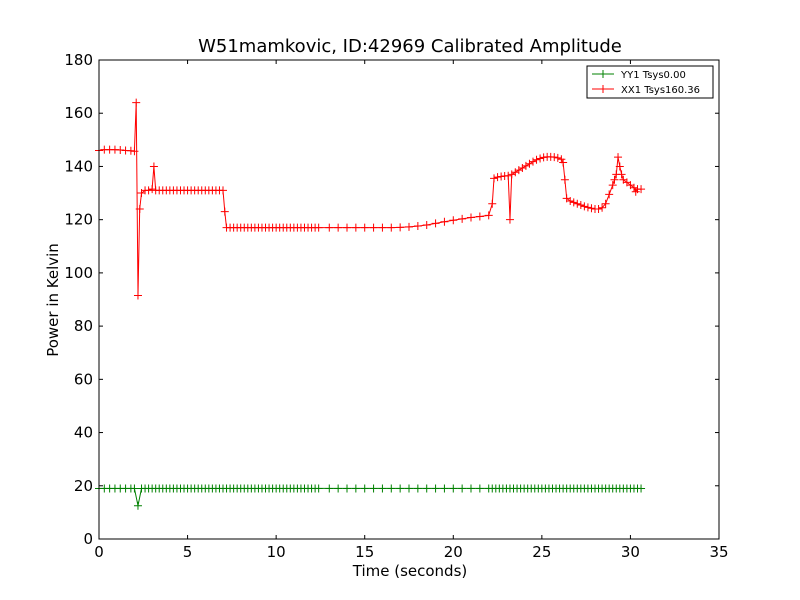  I want to click on x-tick-label: 30, so click(630, 552).